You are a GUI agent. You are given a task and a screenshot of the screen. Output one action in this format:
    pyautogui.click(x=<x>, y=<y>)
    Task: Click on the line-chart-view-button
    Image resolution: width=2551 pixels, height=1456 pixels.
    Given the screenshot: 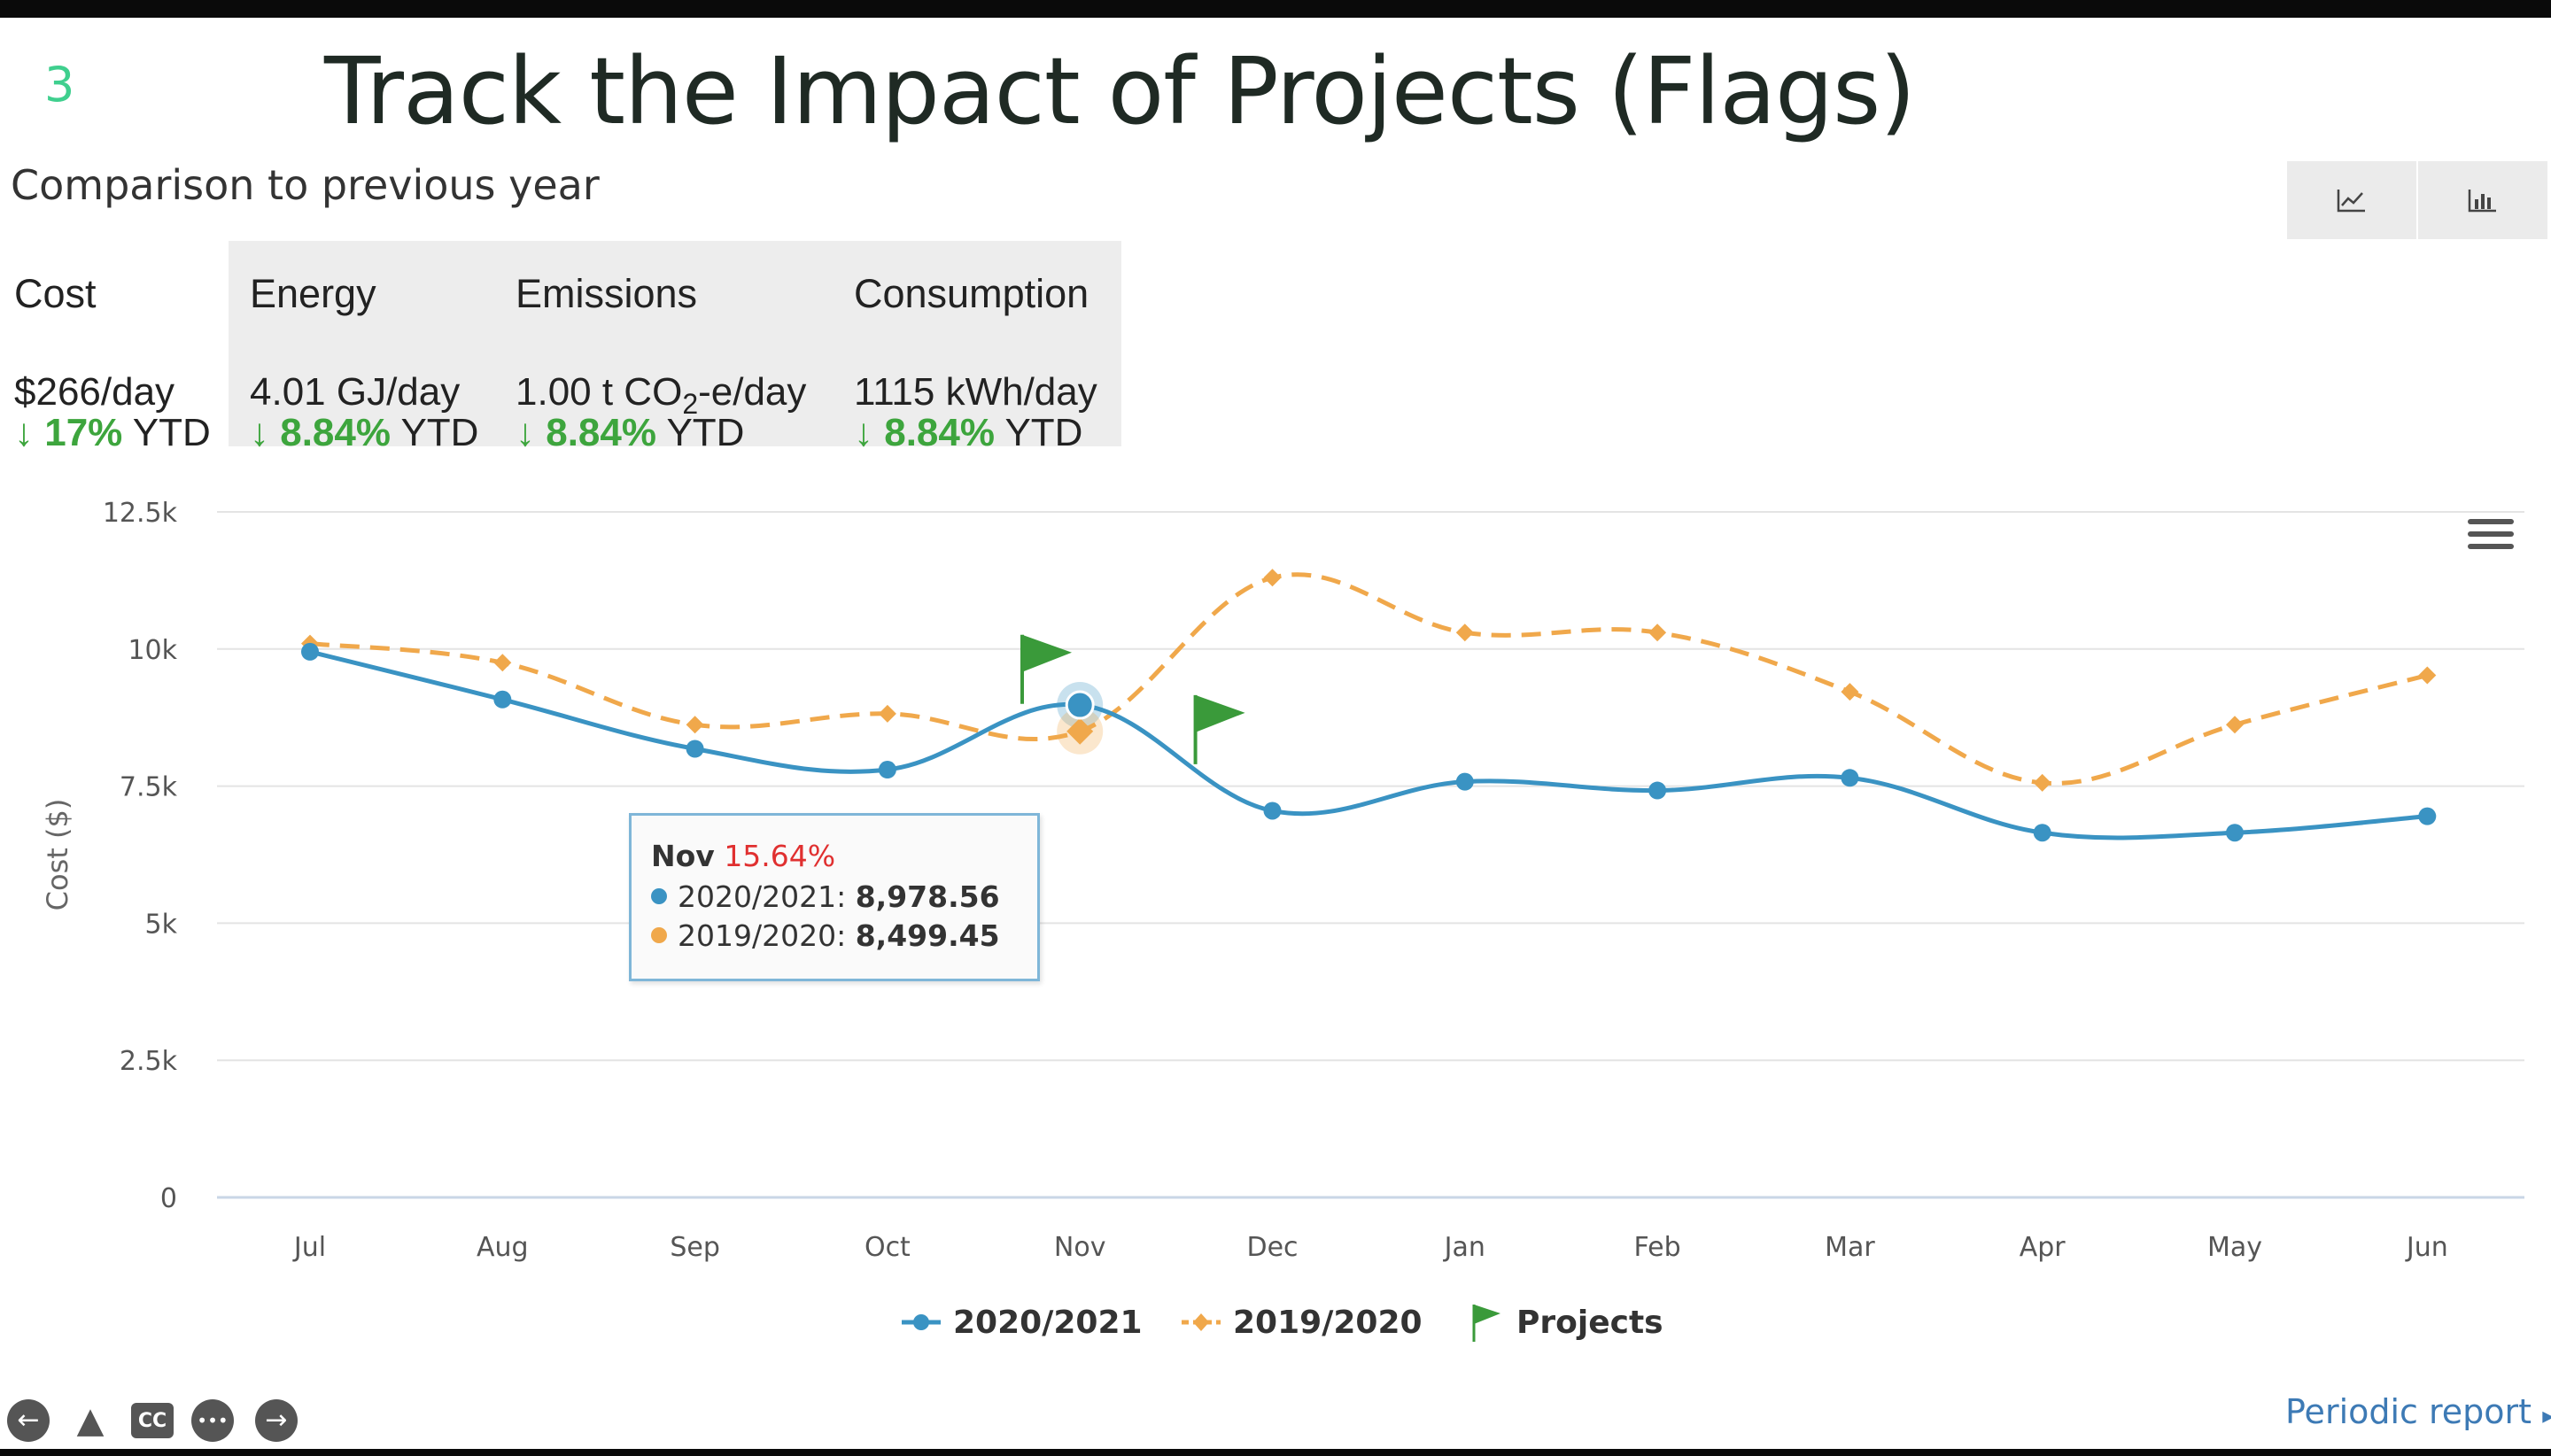 What is the action you would take?
    pyautogui.click(x=2352, y=200)
    